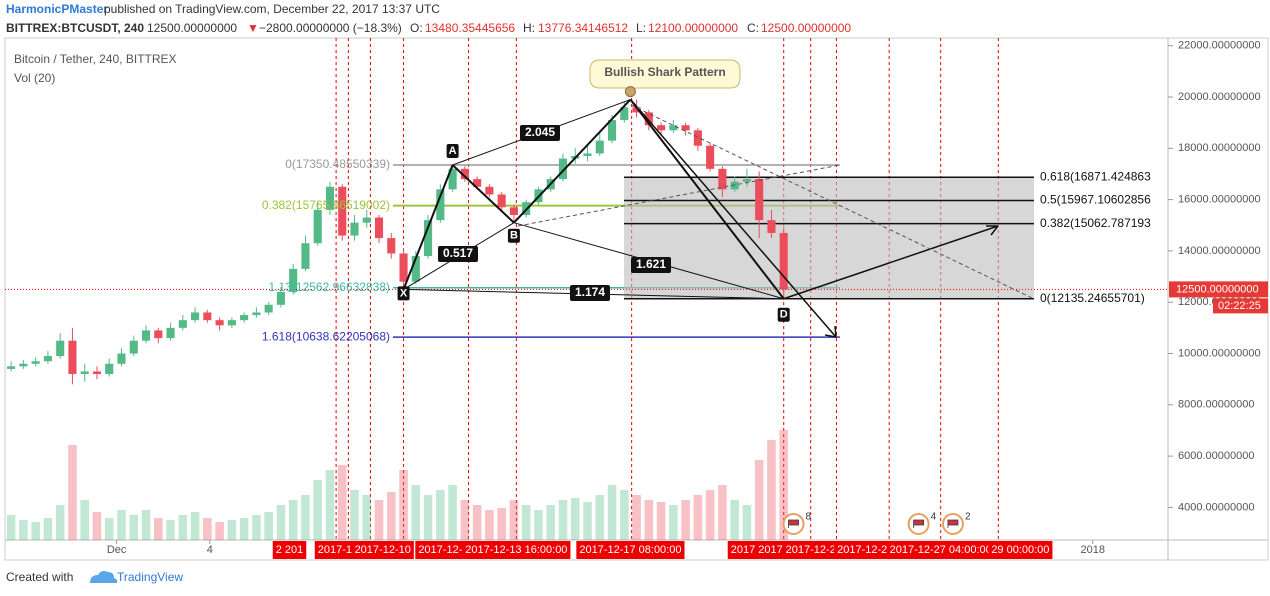 This screenshot has height=596, width=1270. What do you see at coordinates (290, 550) in the screenshot?
I see `session-label: 2 201` at bounding box center [290, 550].